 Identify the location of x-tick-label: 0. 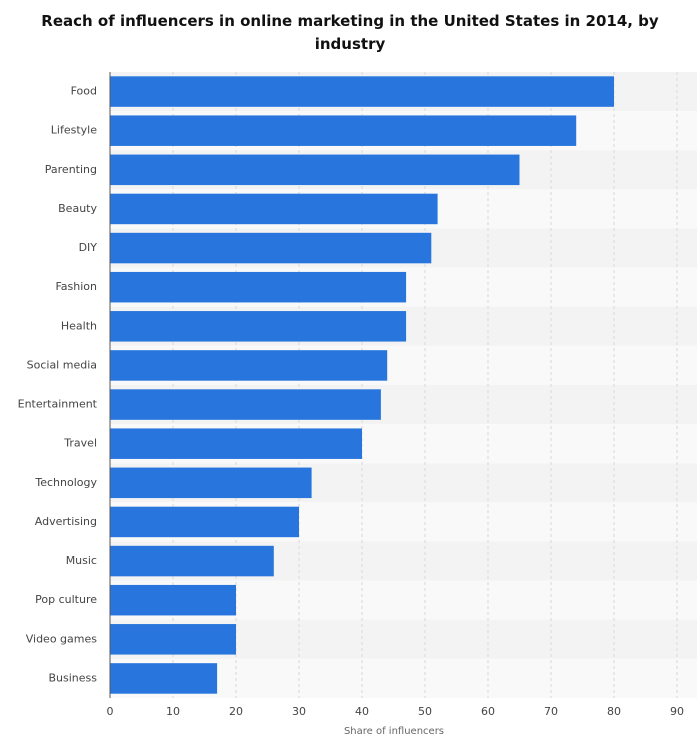
(110, 711).